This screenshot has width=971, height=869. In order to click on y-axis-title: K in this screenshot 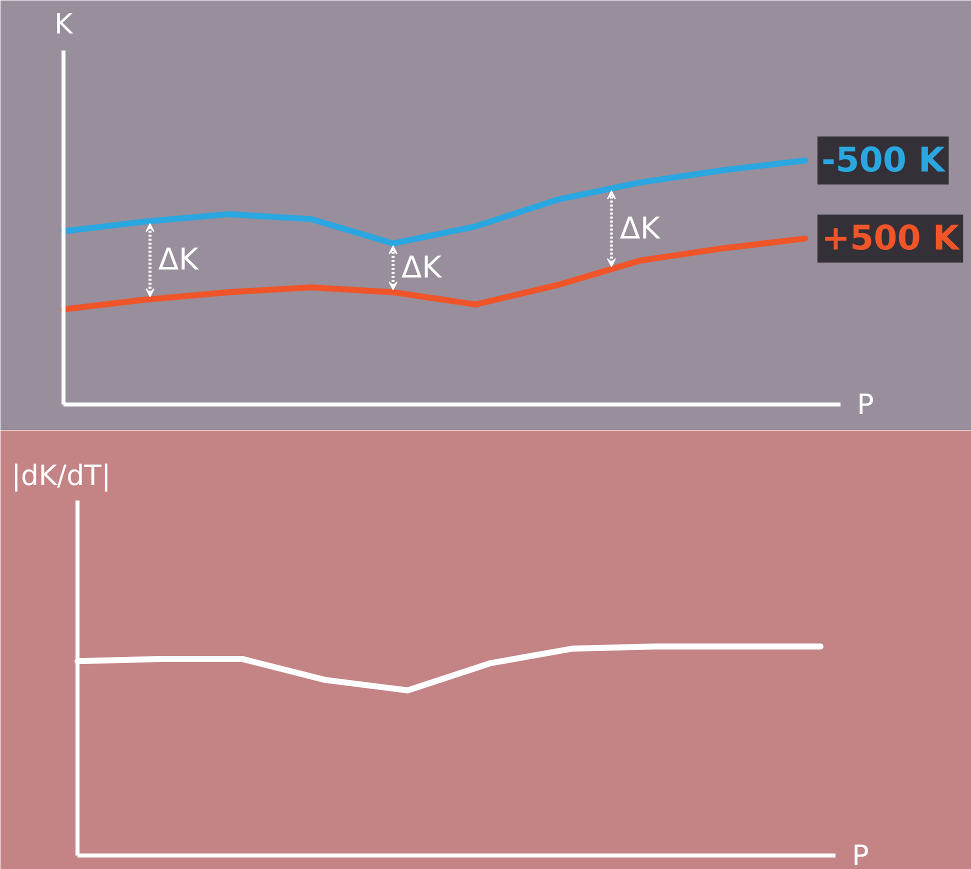, I will do `click(64, 24)`.